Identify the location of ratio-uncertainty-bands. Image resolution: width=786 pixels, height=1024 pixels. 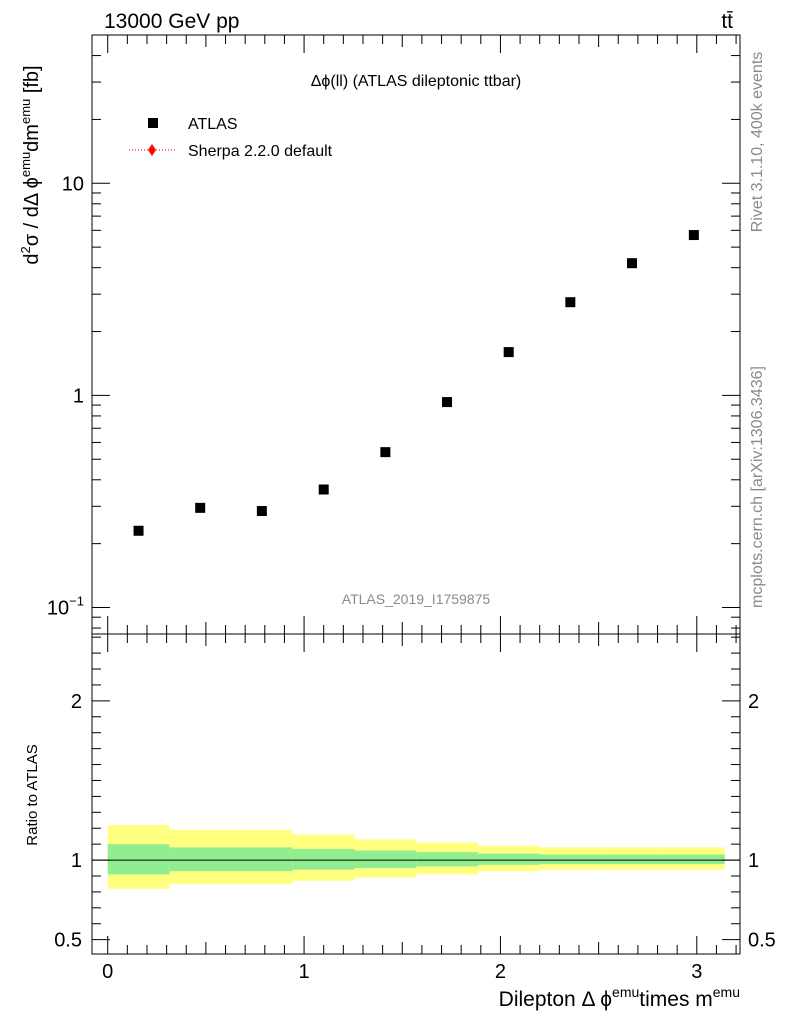
(416, 857).